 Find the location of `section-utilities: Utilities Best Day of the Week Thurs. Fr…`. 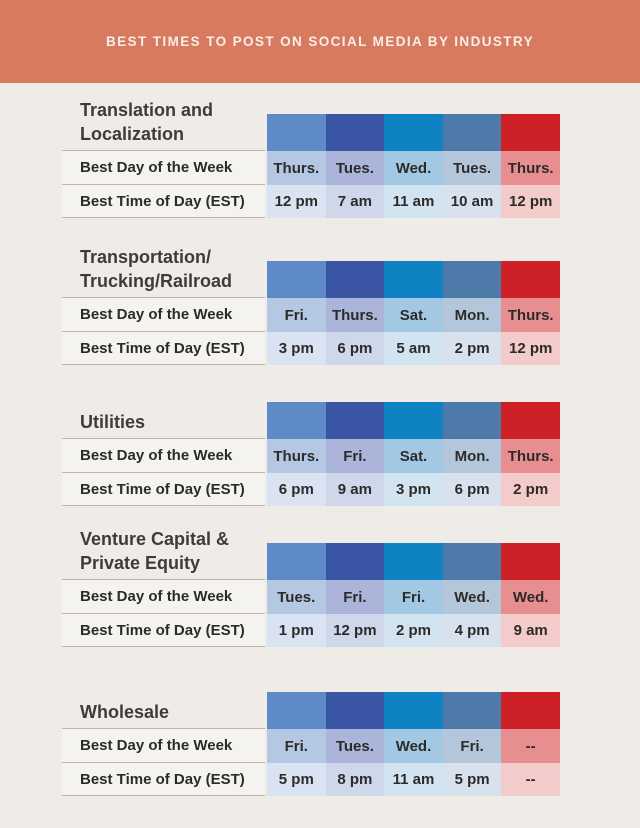

section-utilities: Utilities Best Day of the Week Thurs. Fr… is located at coordinates (311, 454).